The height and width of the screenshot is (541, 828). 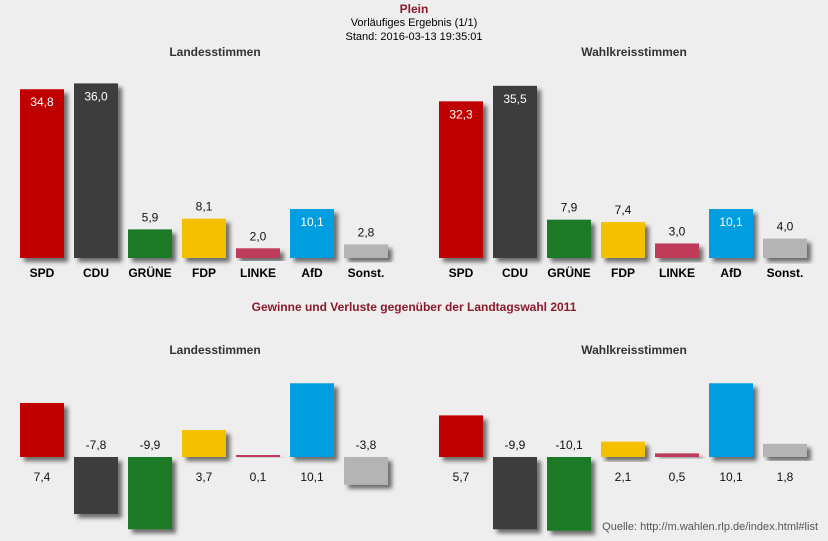 I want to click on timestamp: Stand: 2016-03-13 19:35:01, so click(x=414, y=37).